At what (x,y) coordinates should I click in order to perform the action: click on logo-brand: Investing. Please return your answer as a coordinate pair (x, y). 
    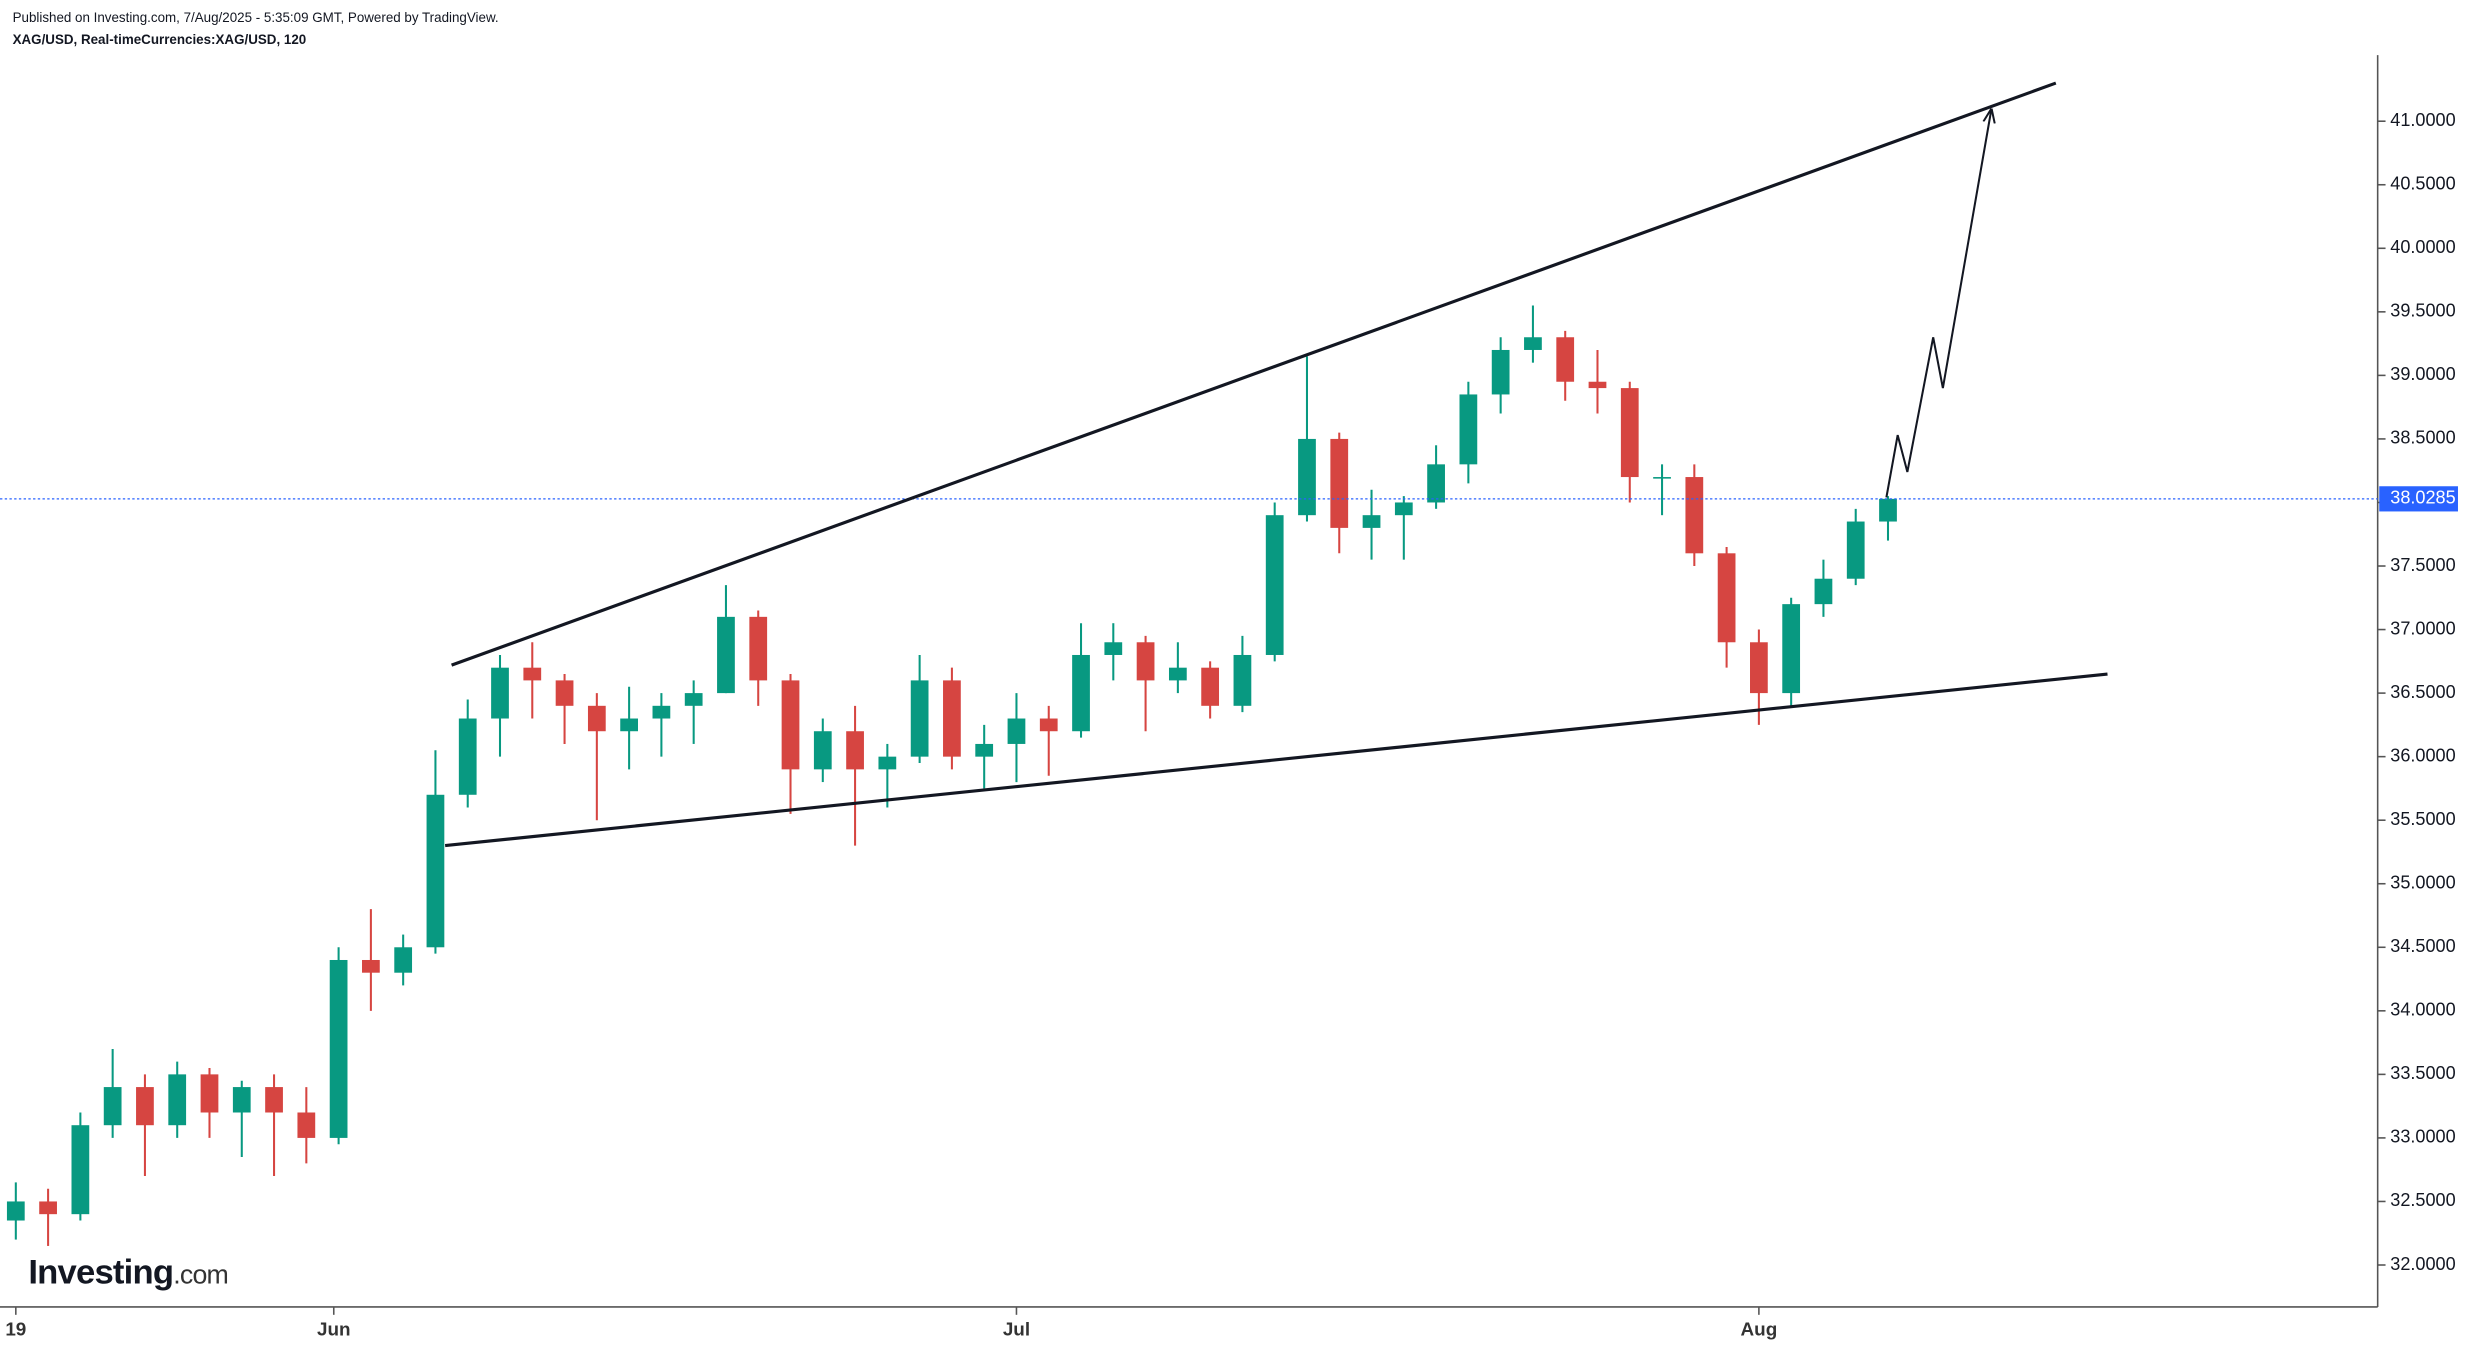
    Looking at the image, I should click on (100, 1272).